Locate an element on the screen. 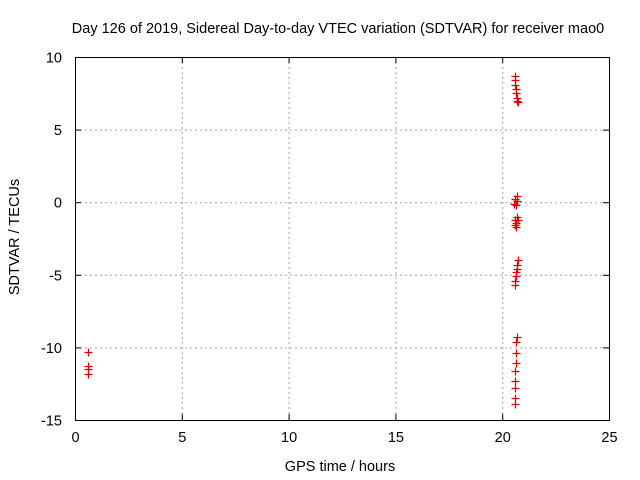  x-tick-label: 5 is located at coordinates (182, 438).